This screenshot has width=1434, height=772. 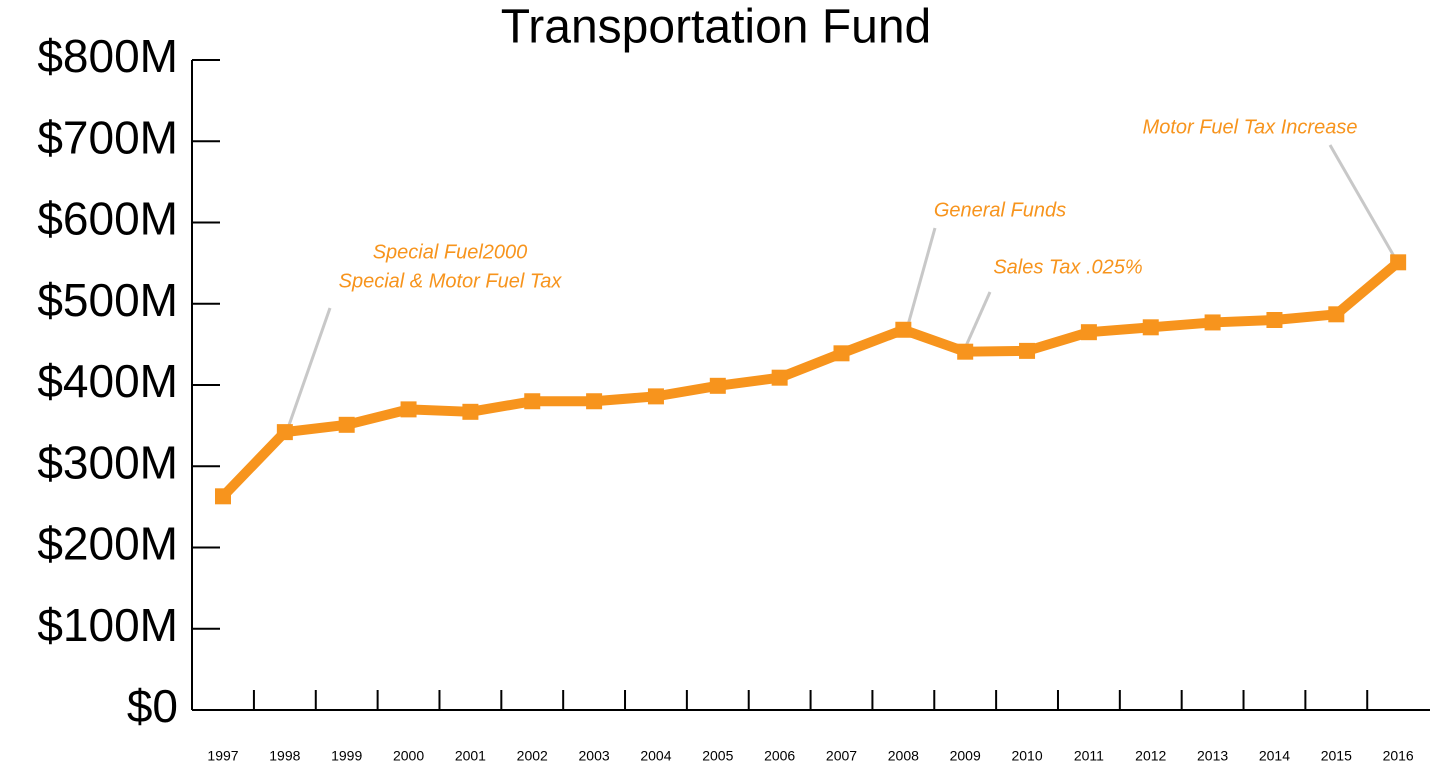 What do you see at coordinates (107, 219) in the screenshot?
I see `y-tick-label: $600M` at bounding box center [107, 219].